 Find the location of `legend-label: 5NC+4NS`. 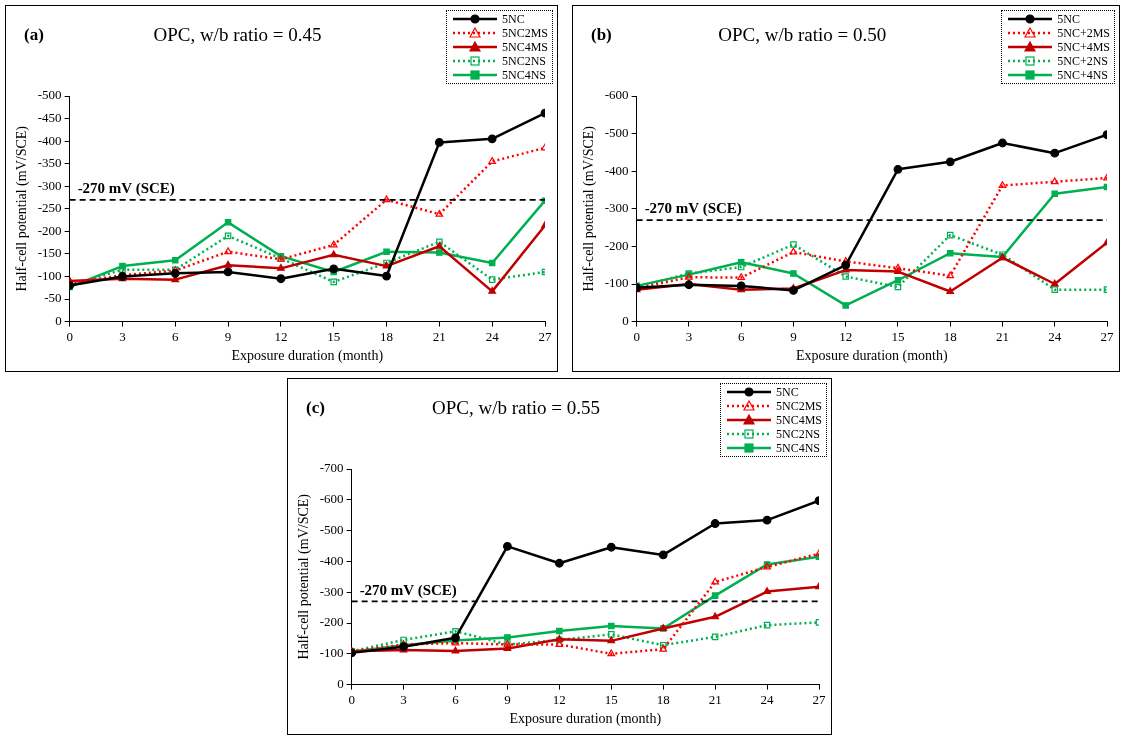

legend-label: 5NC+4NS is located at coordinates (1082, 75).